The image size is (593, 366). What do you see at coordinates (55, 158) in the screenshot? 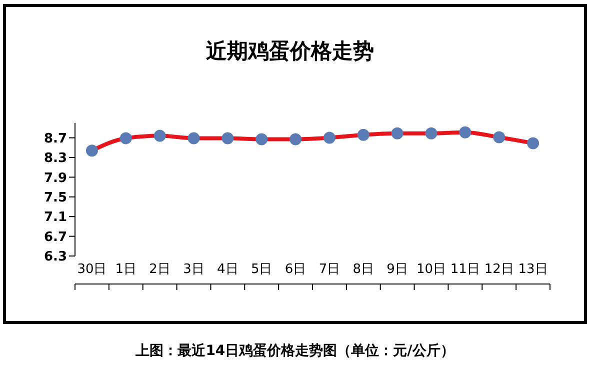
I see `y-tick-label: 8.3` at bounding box center [55, 158].